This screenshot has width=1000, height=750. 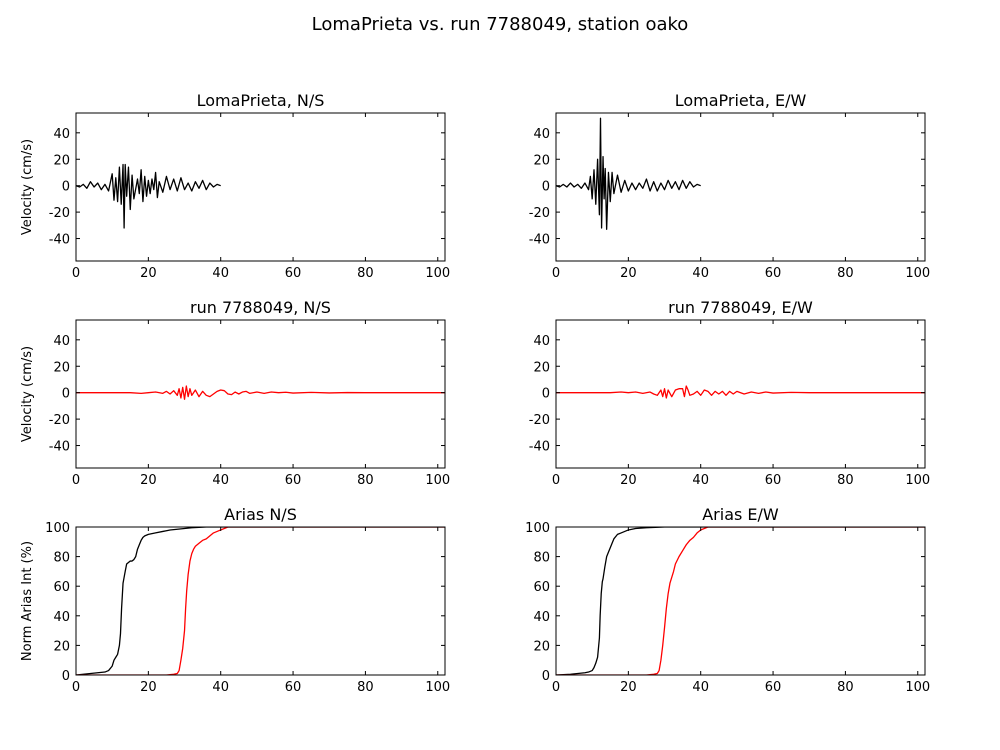 What do you see at coordinates (740, 514) in the screenshot?
I see `subplot-title: Arias E/W` at bounding box center [740, 514].